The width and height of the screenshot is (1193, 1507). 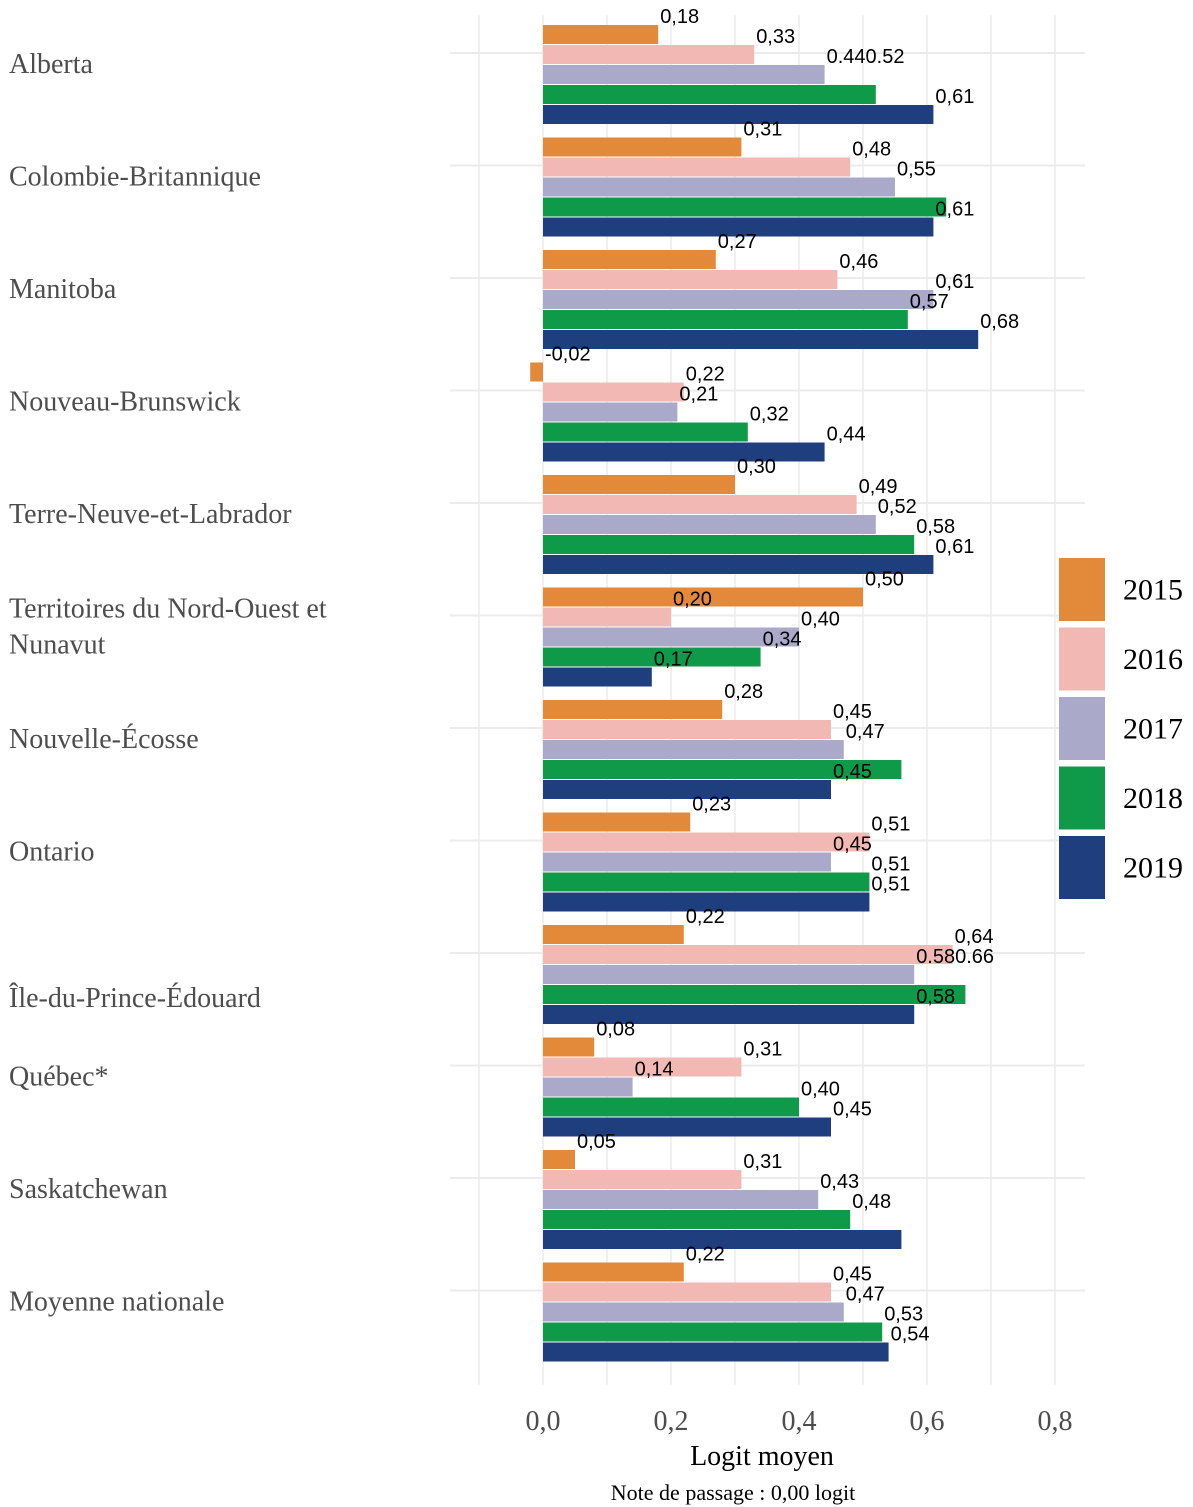 What do you see at coordinates (999, 322) in the screenshot?
I see `data-label: 0,68` at bounding box center [999, 322].